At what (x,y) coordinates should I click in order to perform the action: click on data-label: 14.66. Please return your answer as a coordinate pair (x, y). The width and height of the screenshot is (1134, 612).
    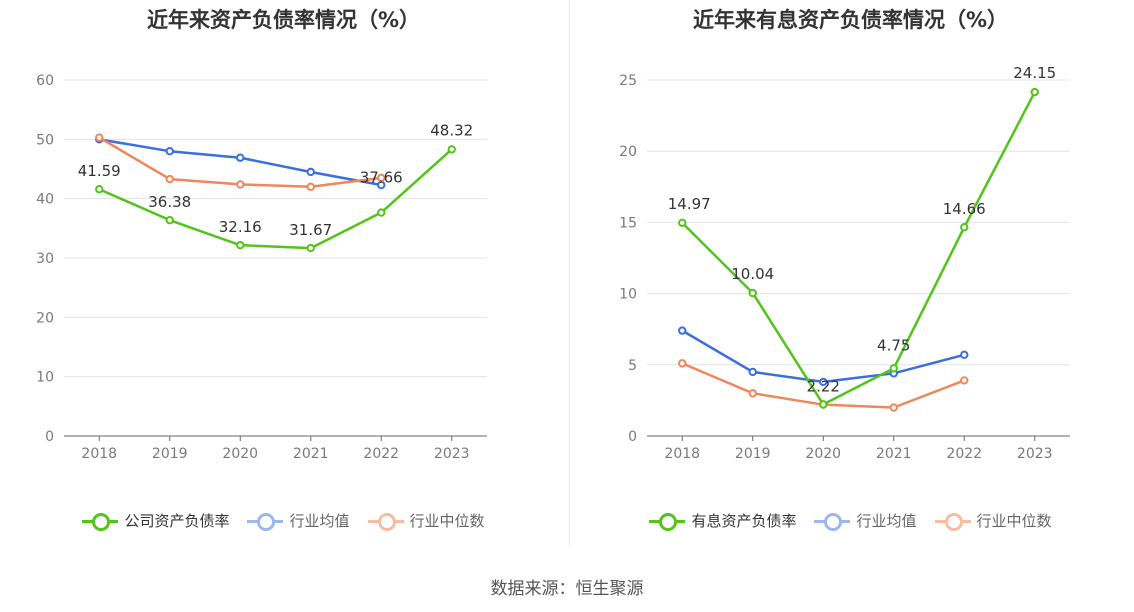
    Looking at the image, I should click on (964, 209).